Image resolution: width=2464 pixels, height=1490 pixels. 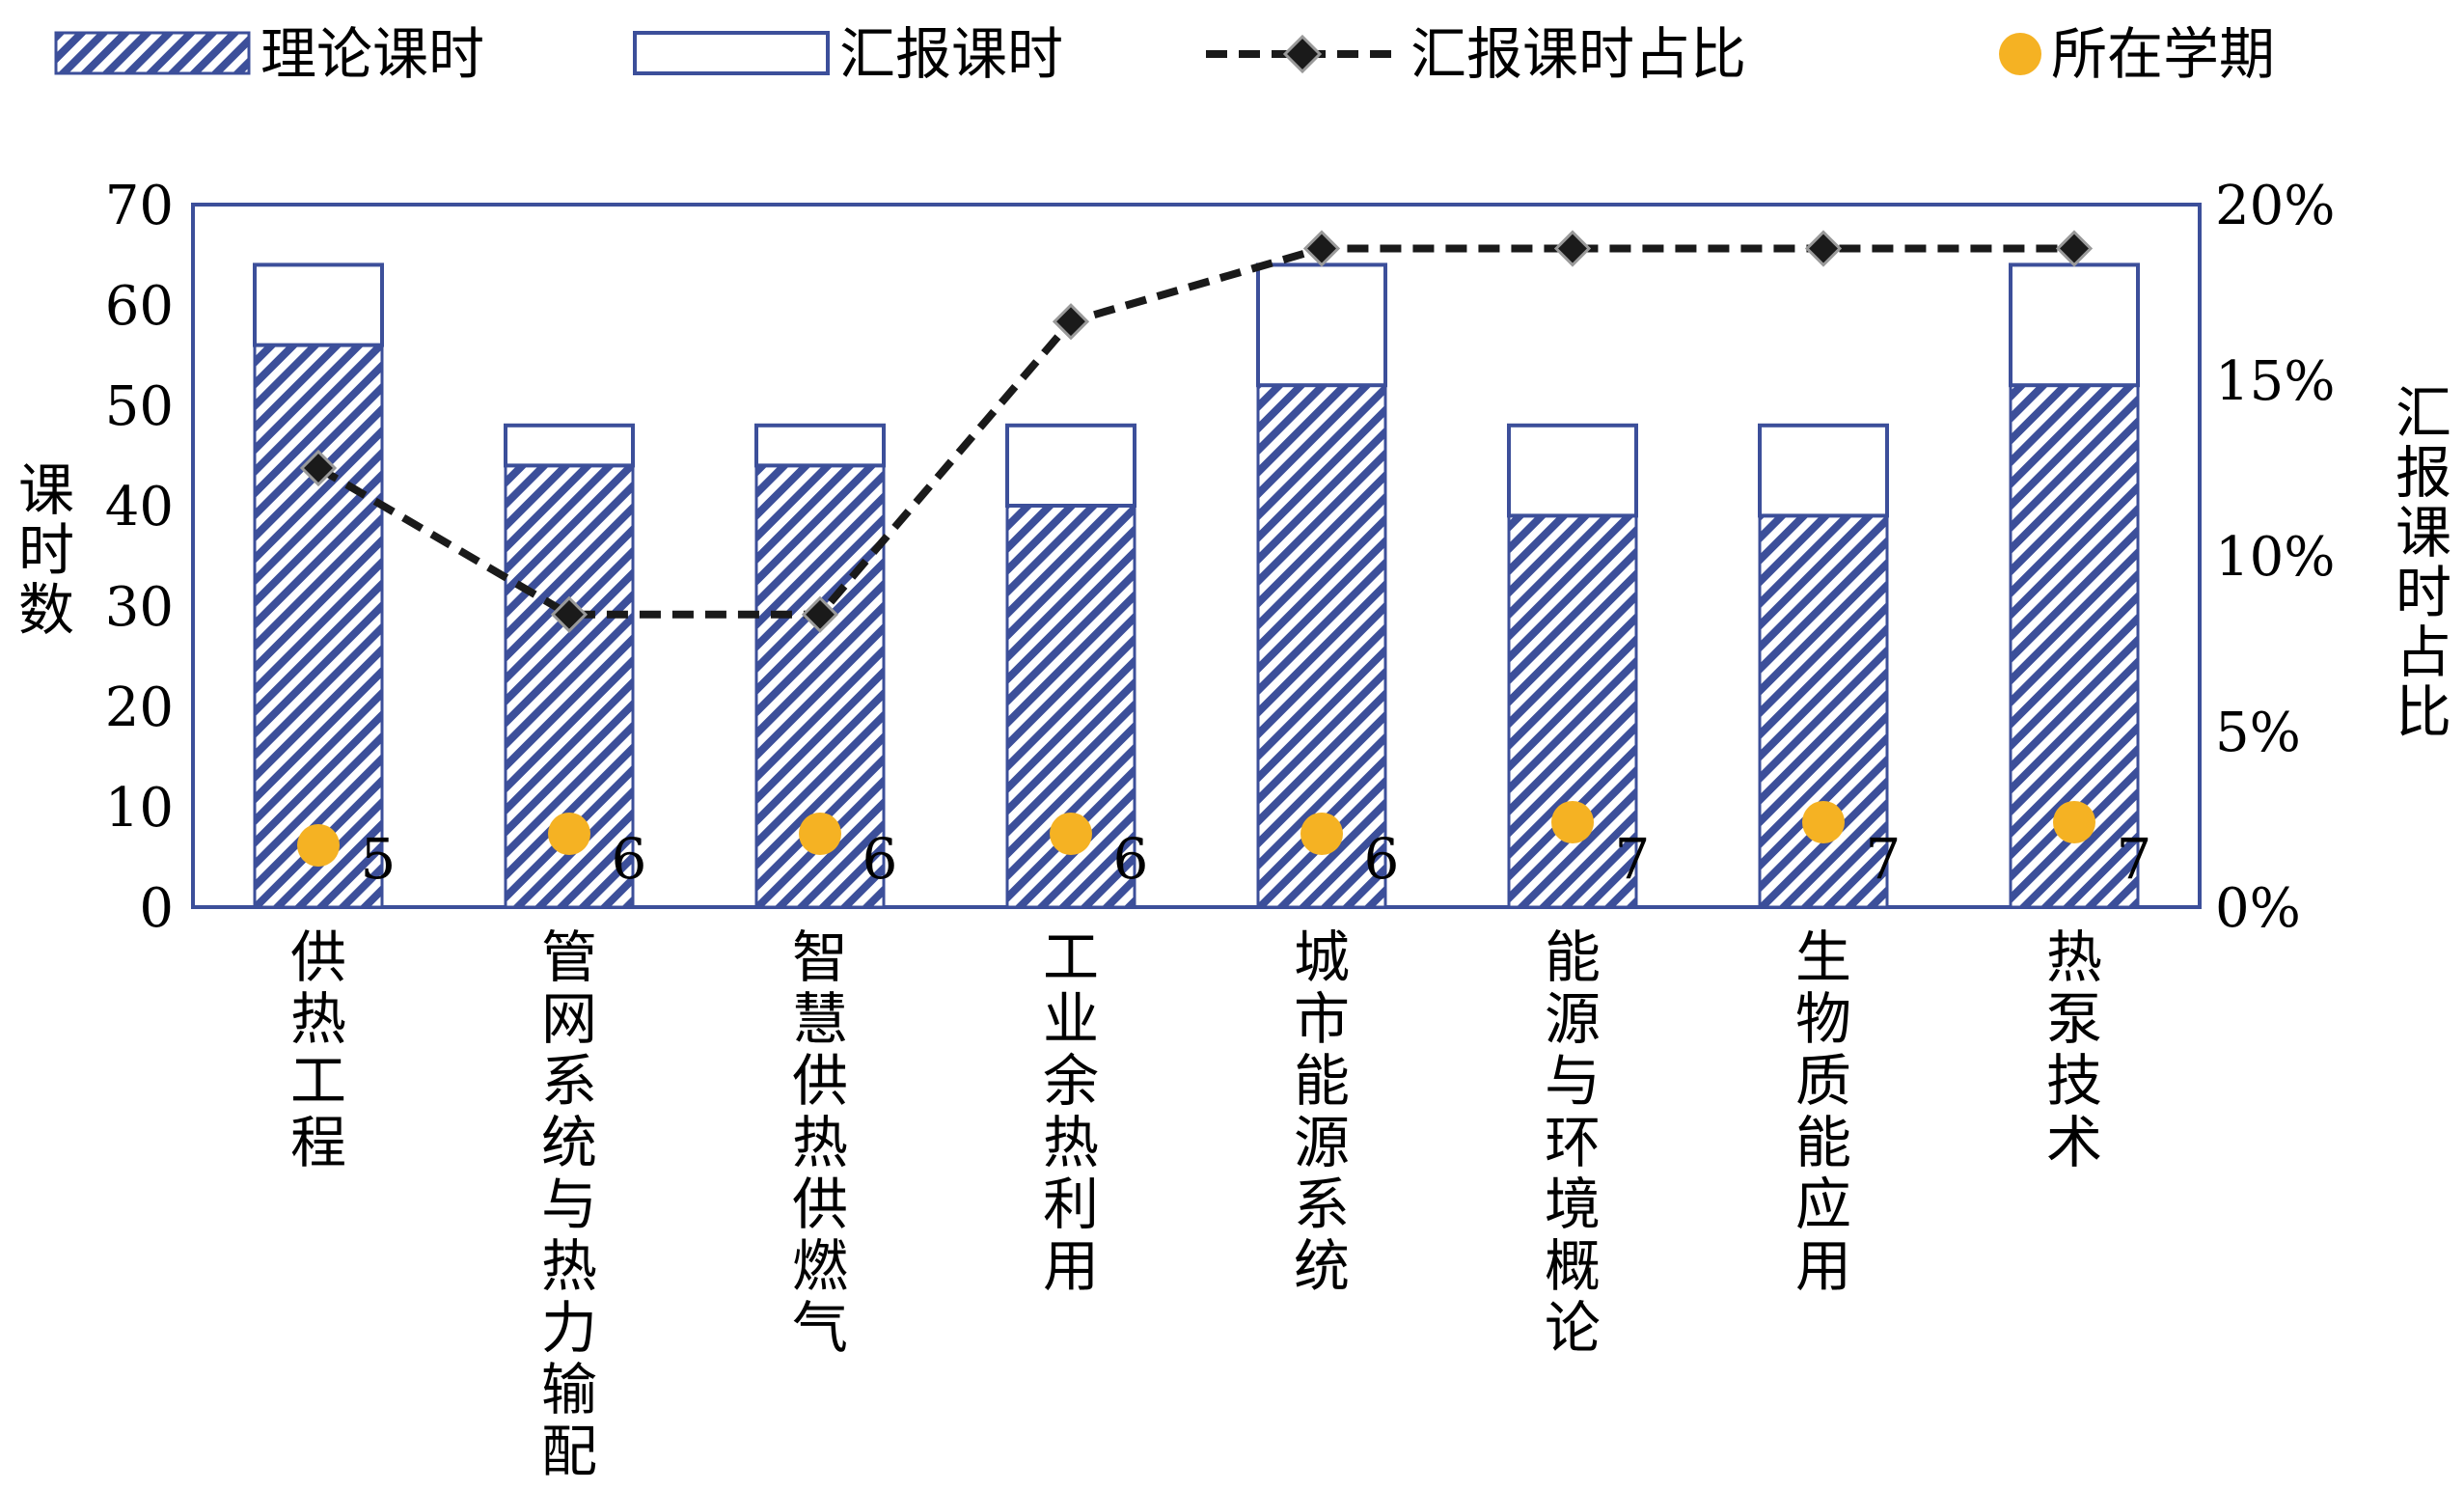 What do you see at coordinates (379, 859) in the screenshot?
I see `semester-label-0: 5` at bounding box center [379, 859].